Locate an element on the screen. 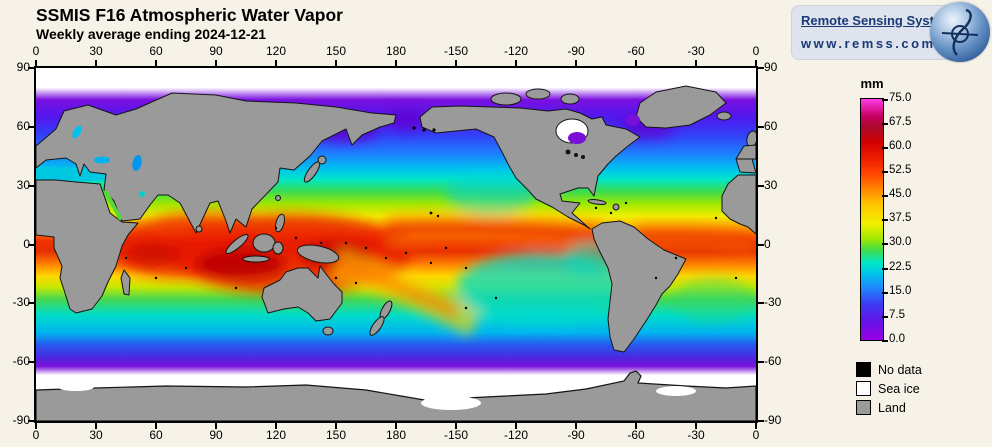  colorbar-unit-label: mm is located at coordinates (872, 83).